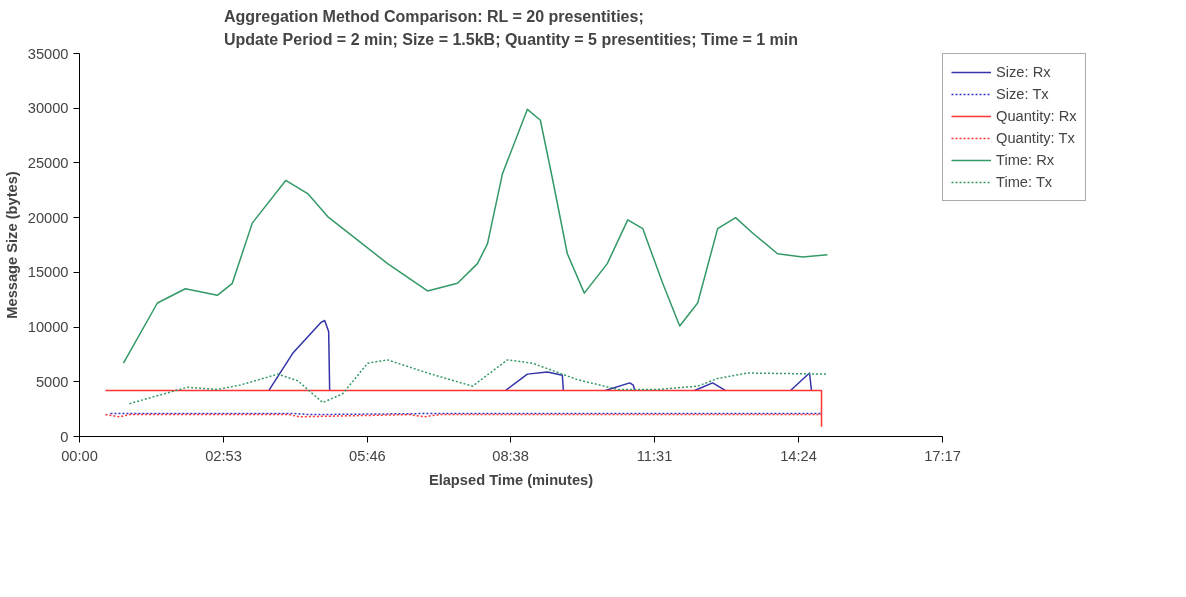 The height and width of the screenshot is (597, 1186). I want to click on legend-label: Size: Rx, so click(1023, 72).